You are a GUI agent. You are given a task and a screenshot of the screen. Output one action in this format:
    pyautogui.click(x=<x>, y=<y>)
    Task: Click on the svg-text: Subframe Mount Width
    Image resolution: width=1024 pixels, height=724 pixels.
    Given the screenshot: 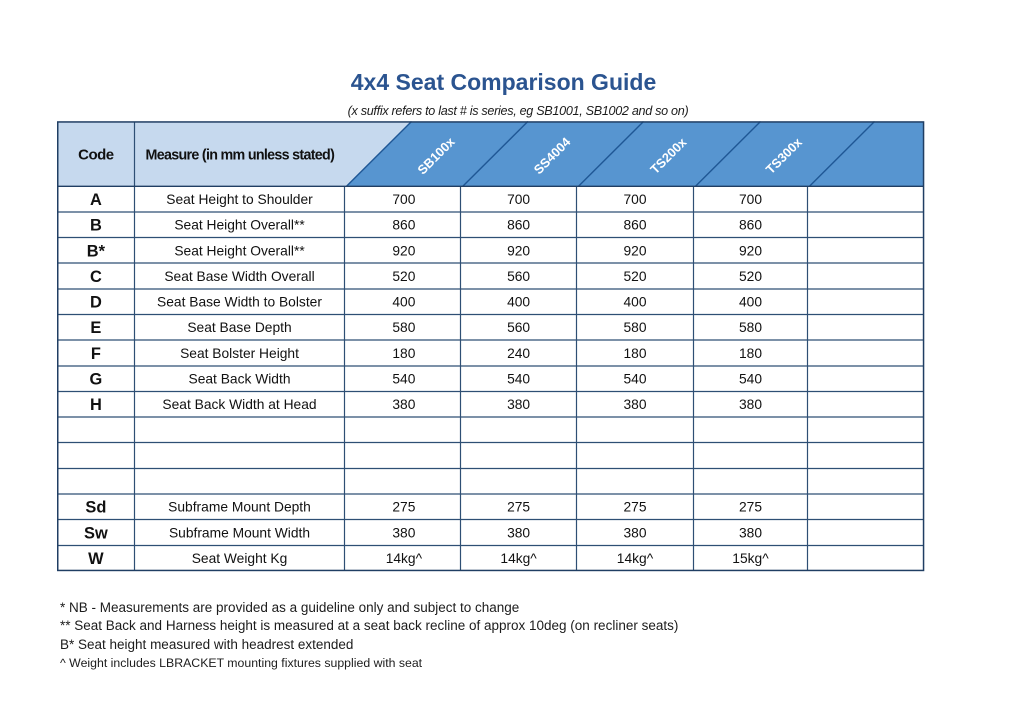 What is the action you would take?
    pyautogui.click(x=239, y=532)
    